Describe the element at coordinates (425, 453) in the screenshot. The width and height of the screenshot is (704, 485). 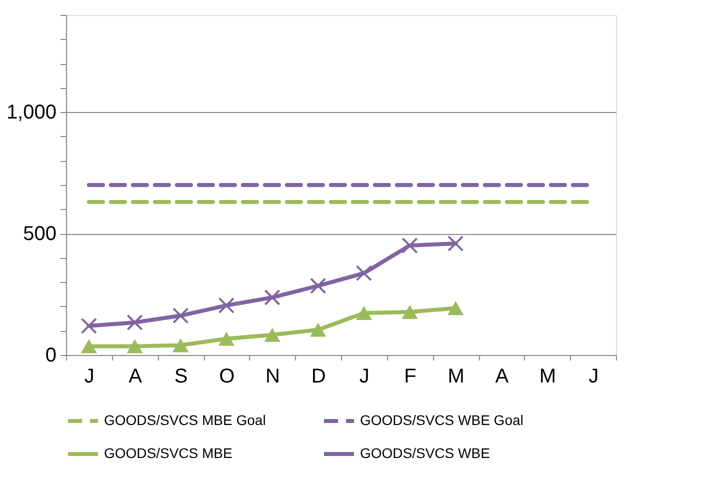
I see `legend-label: GOODS/SVCS WBE` at that location.